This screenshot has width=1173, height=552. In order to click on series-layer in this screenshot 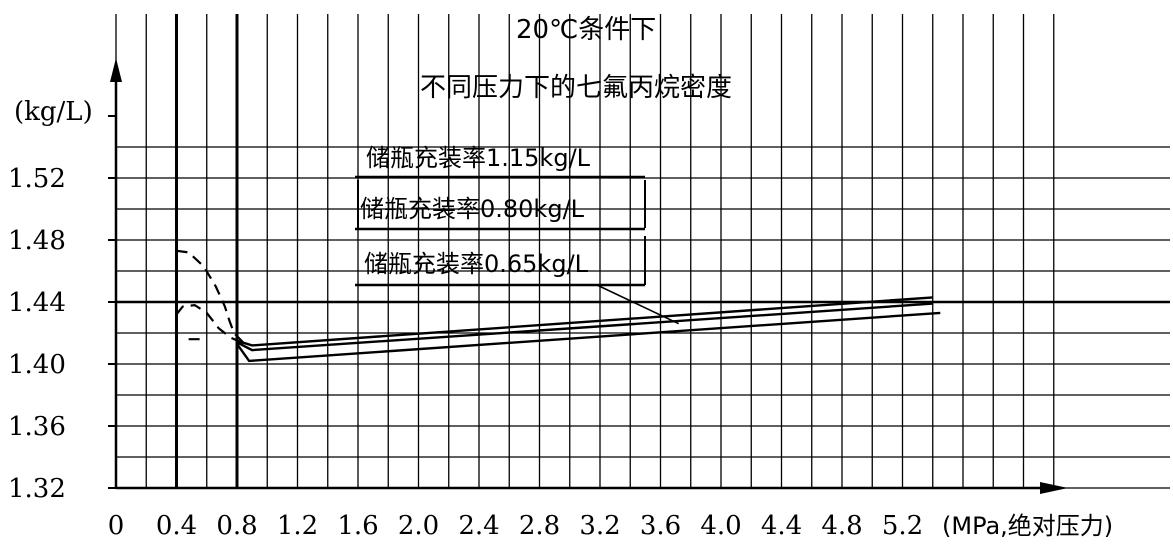, I will do `click(558, 306)`.